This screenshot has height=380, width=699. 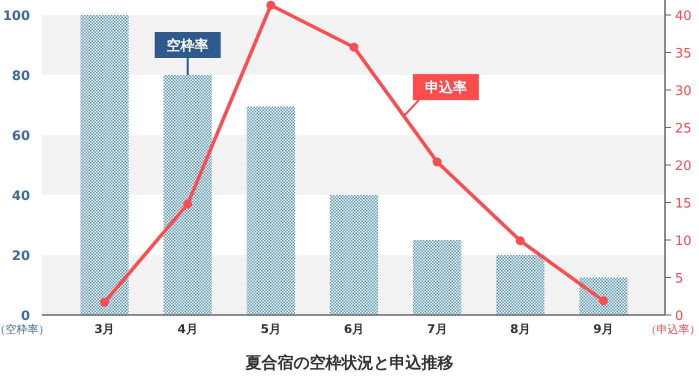 What do you see at coordinates (683, 54) in the screenshot?
I see `y2-tick-label: 35` at bounding box center [683, 54].